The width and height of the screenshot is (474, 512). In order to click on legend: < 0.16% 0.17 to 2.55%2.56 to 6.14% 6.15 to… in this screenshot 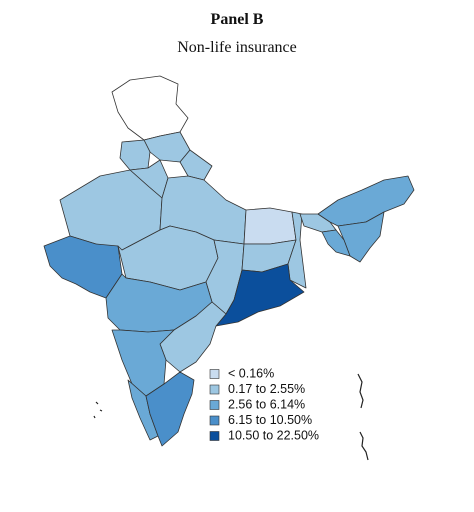, I will do `click(264, 404)`.